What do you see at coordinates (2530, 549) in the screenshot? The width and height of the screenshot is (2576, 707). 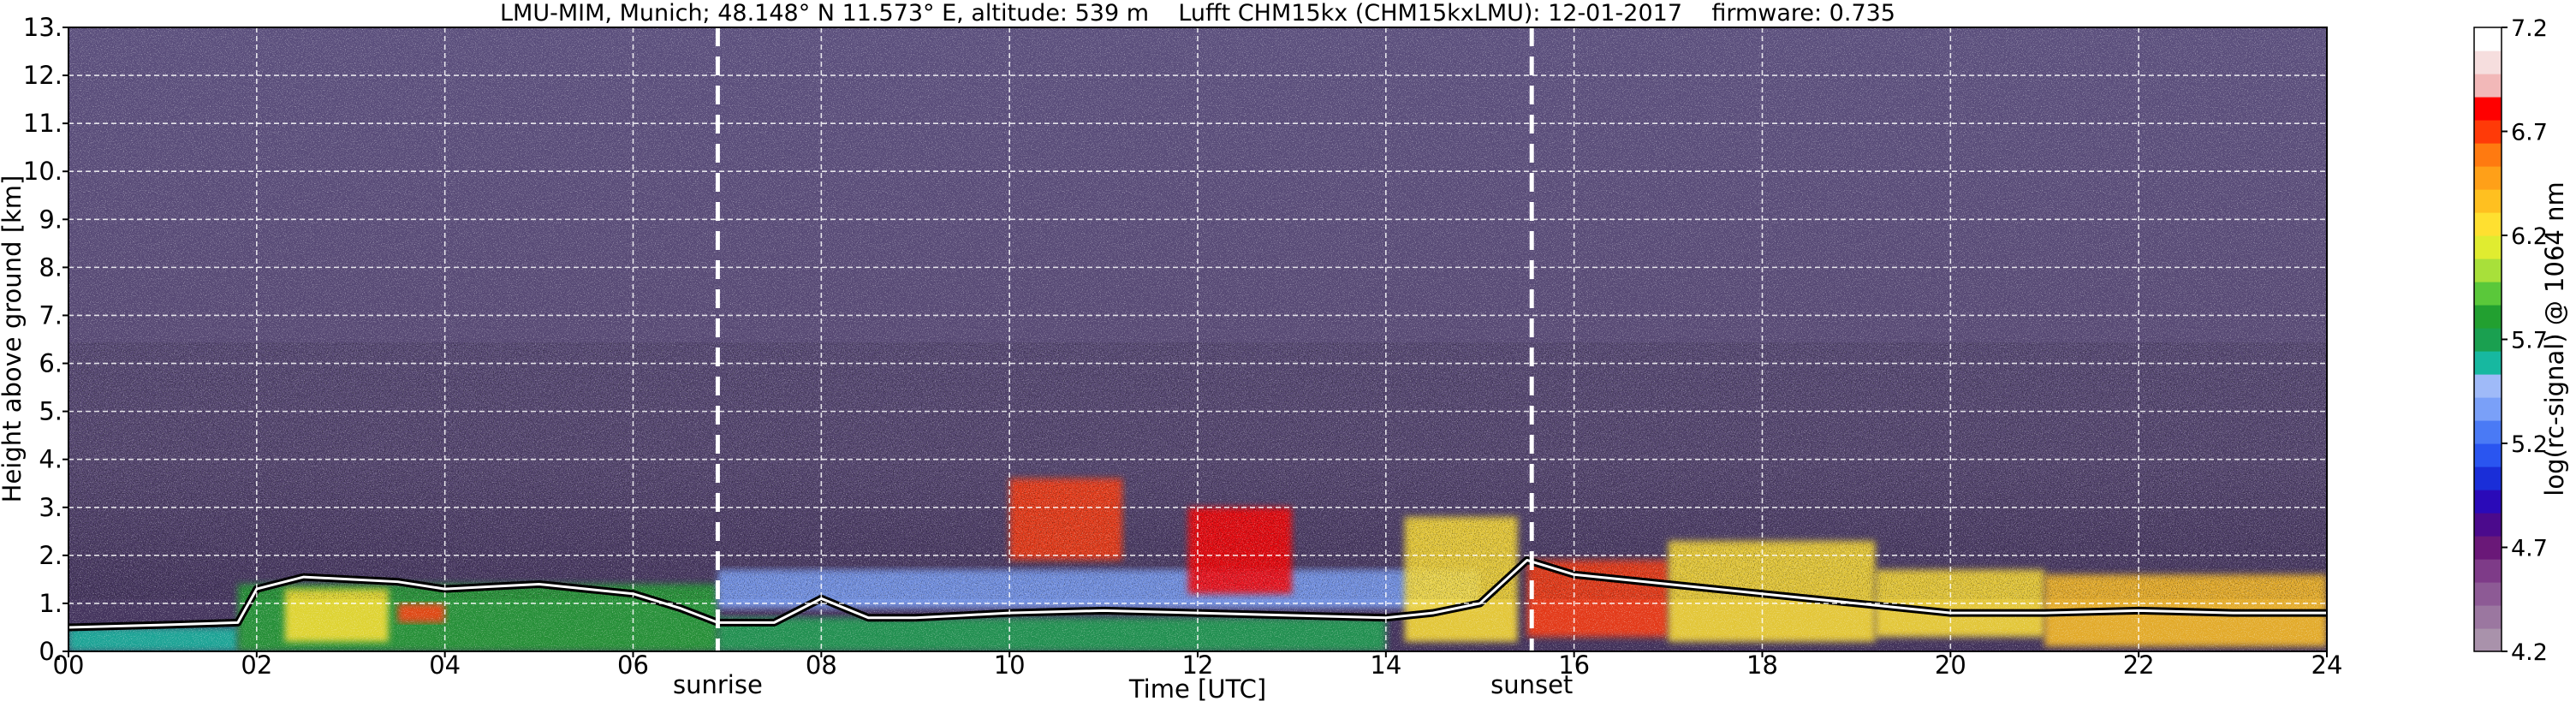 I see `colorbar-tick-label: 4.7` at bounding box center [2530, 549].